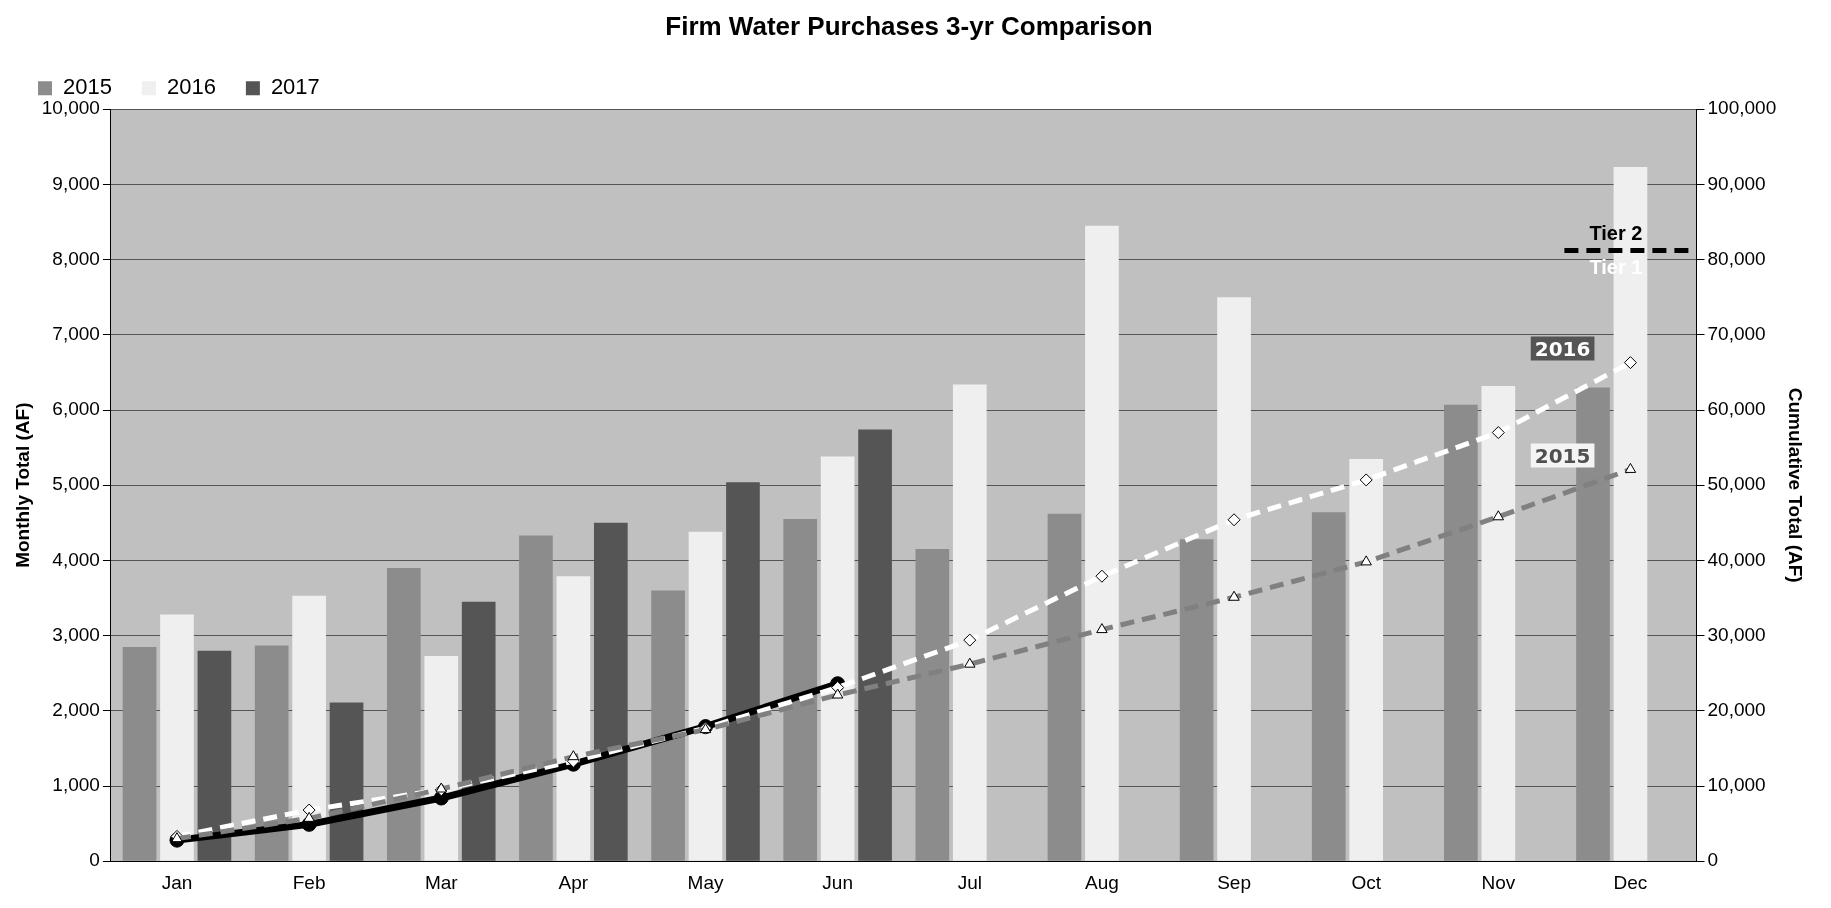 This screenshot has height=908, width=1831. What do you see at coordinates (1736, 258) in the screenshot?
I see `y2-tick-label: 80,000` at bounding box center [1736, 258].